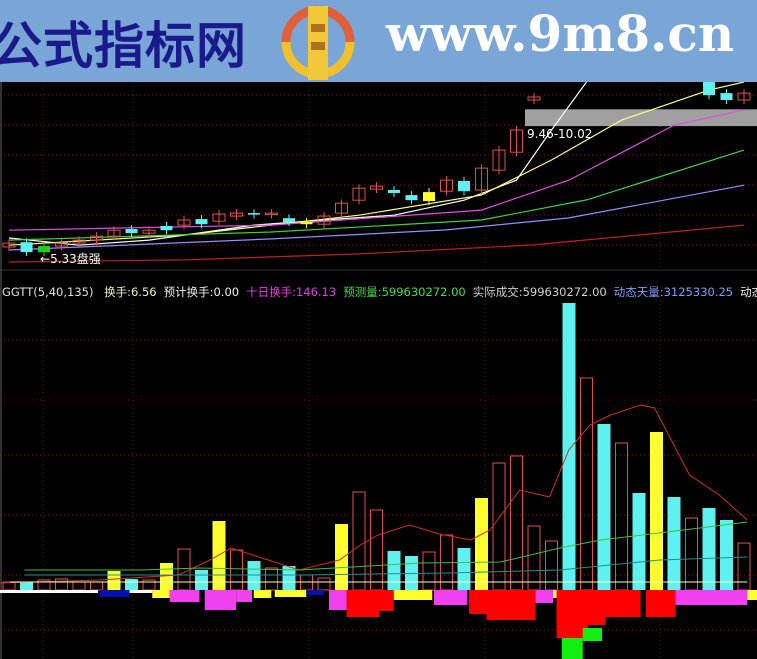 The width and height of the screenshot is (757, 659). Describe the element at coordinates (45, 259) in the screenshot. I see `arrow-left-icon: ←` at that location.